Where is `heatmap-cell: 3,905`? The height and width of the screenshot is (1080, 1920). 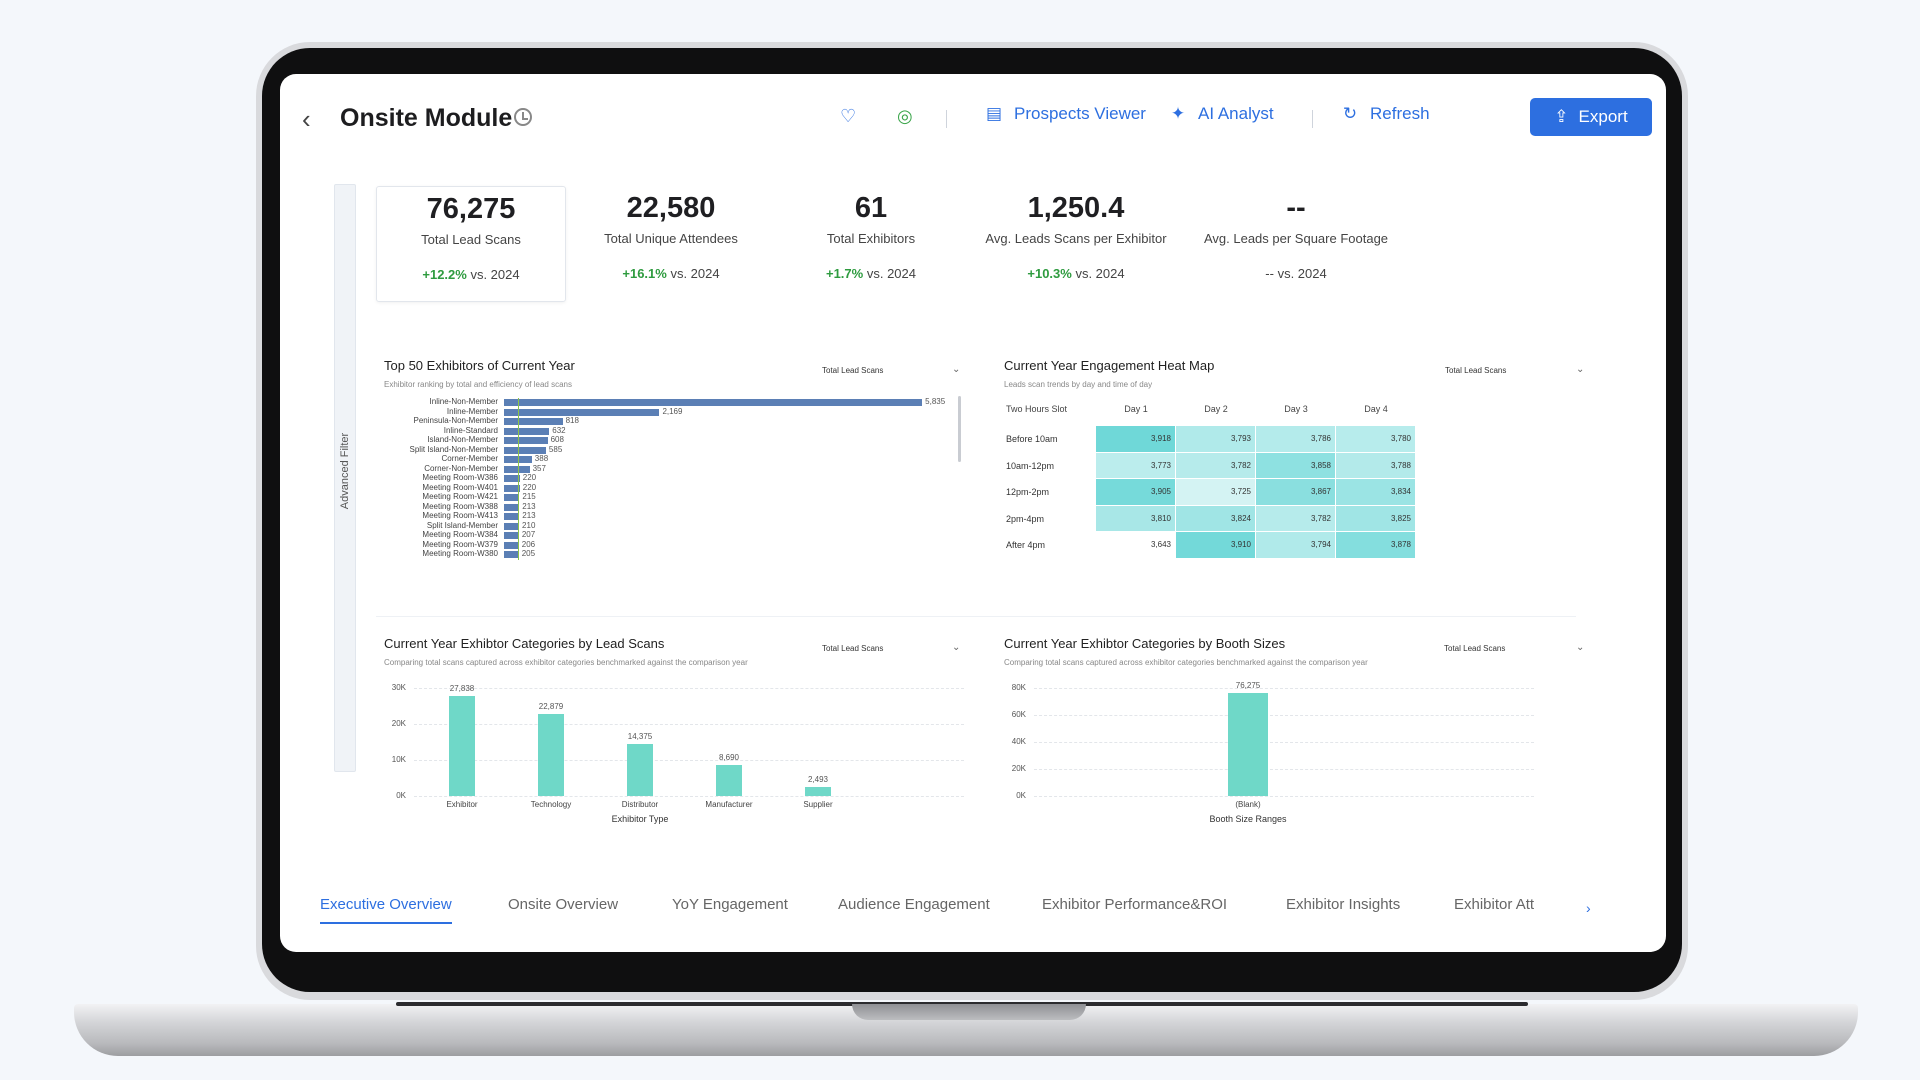 heatmap-cell: 3,905 is located at coordinates (1135, 492).